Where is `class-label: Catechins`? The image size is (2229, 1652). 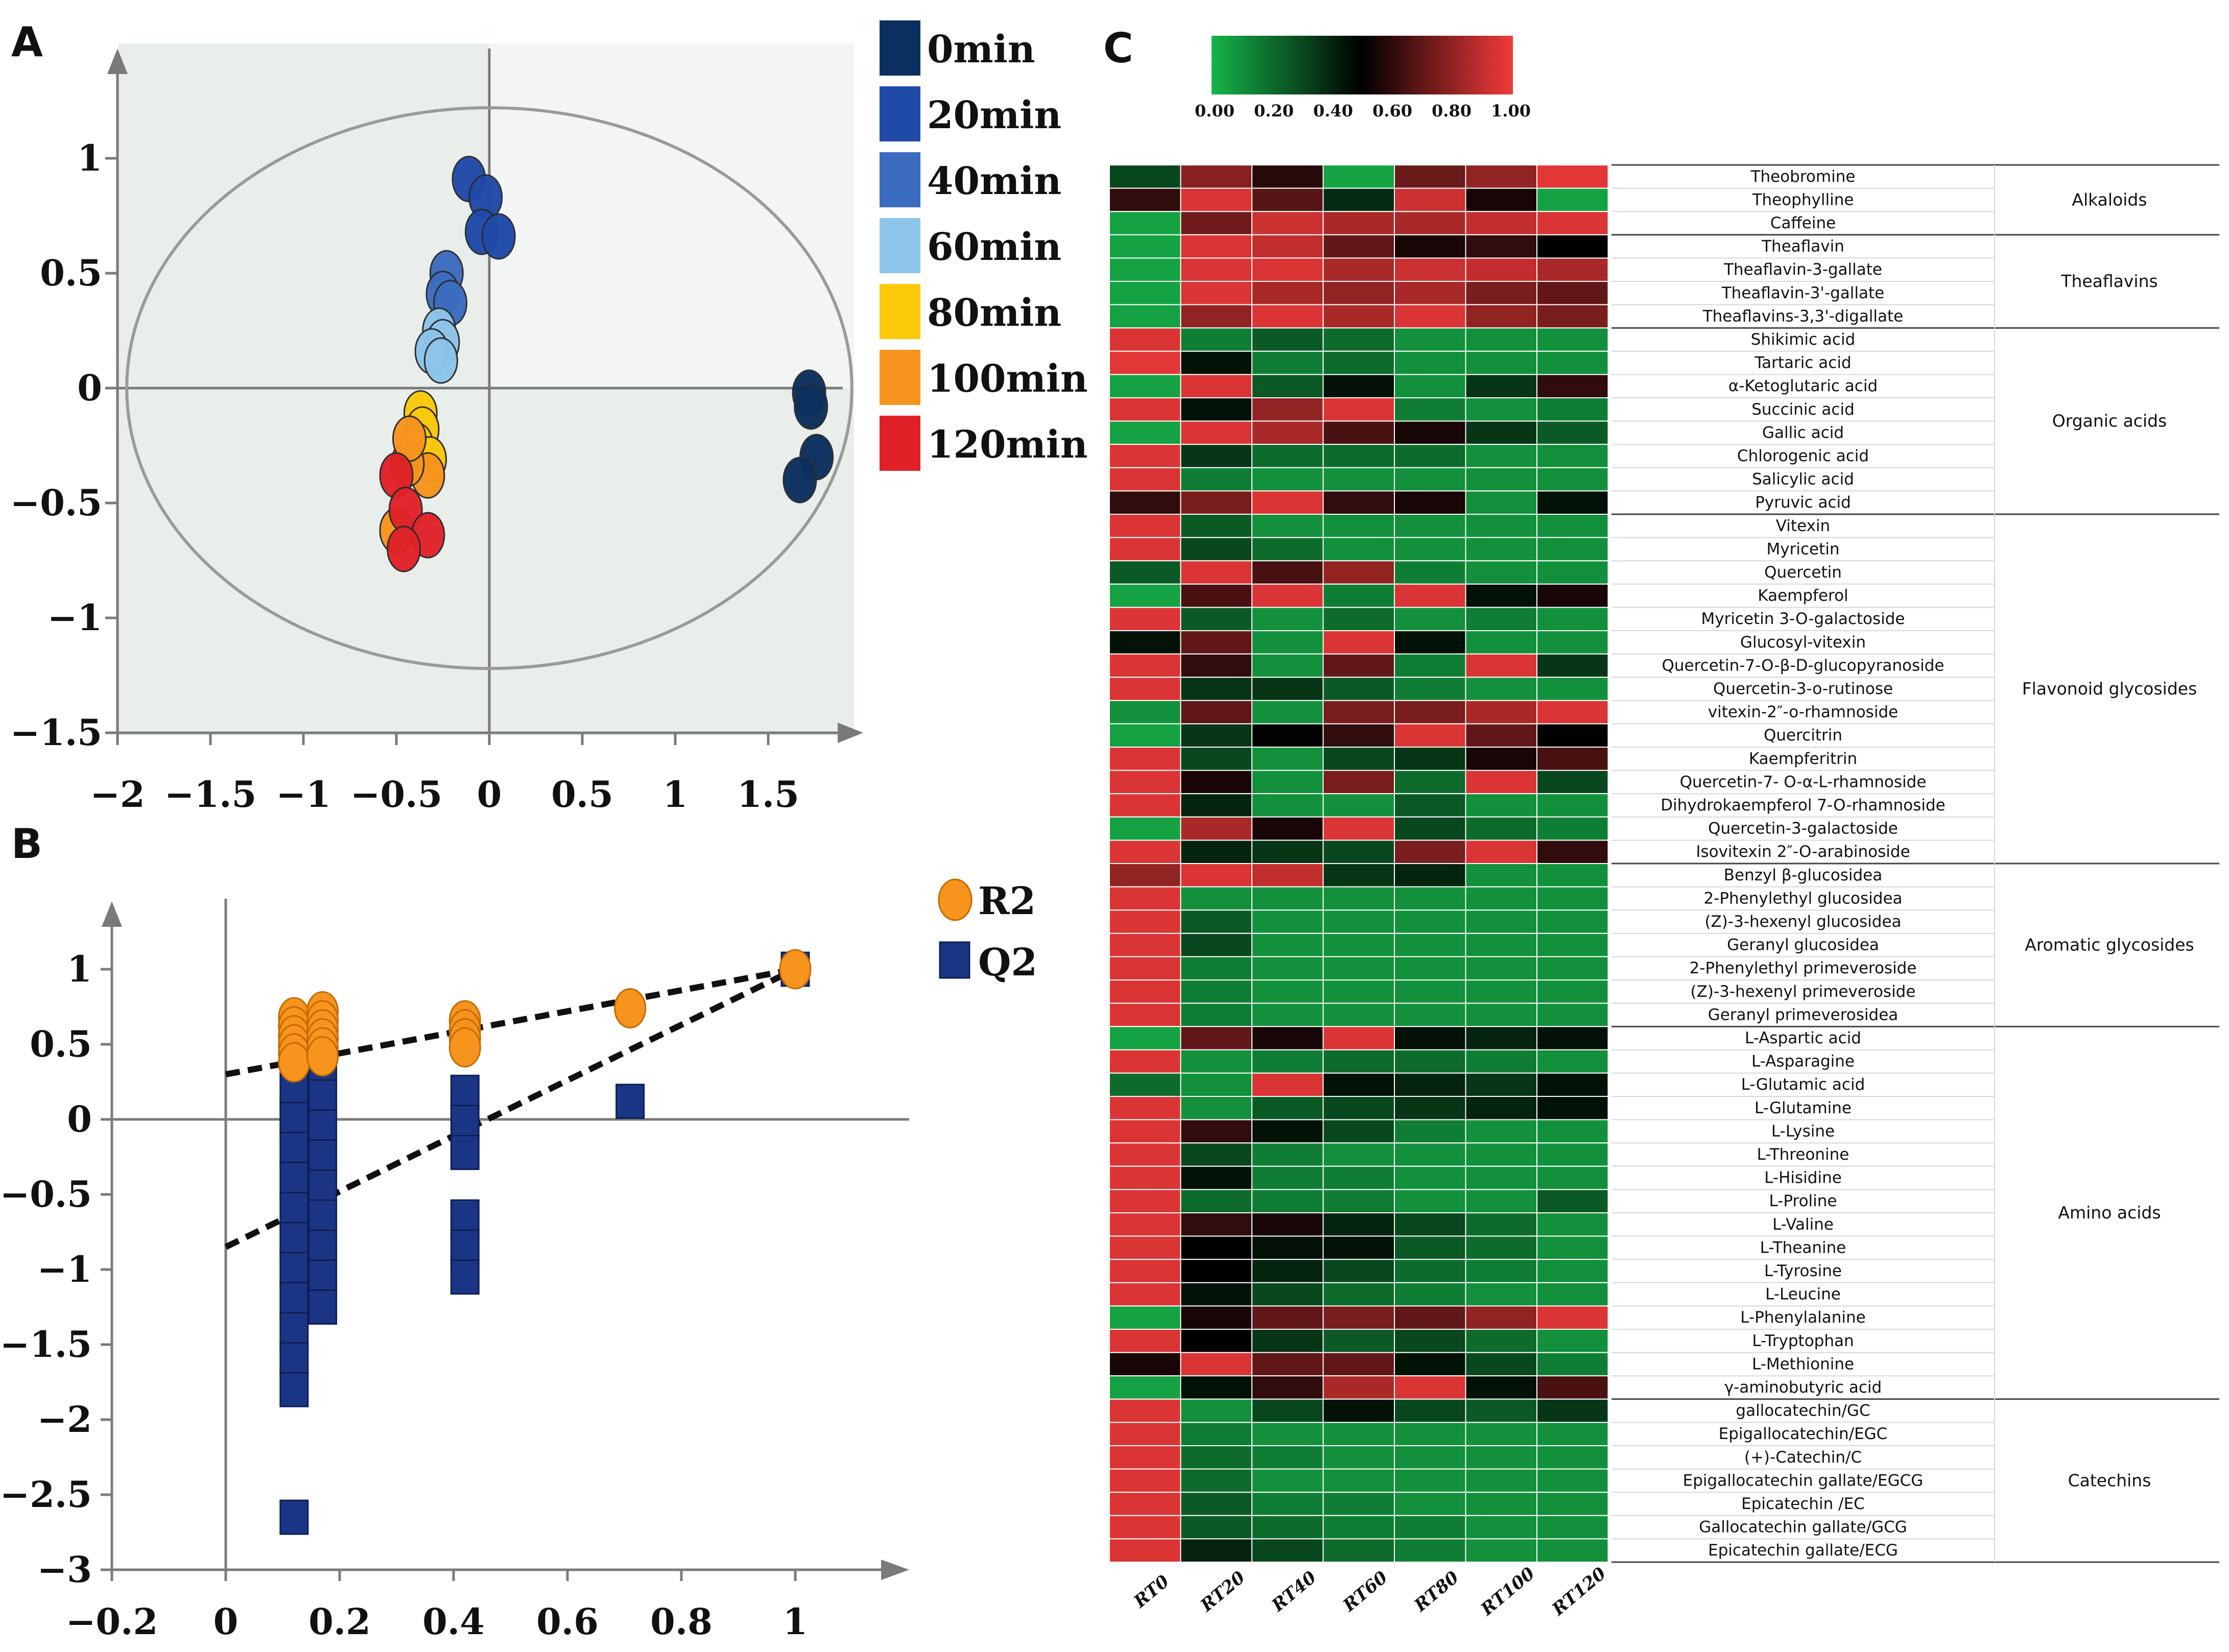
class-label: Catechins is located at coordinates (2109, 1480).